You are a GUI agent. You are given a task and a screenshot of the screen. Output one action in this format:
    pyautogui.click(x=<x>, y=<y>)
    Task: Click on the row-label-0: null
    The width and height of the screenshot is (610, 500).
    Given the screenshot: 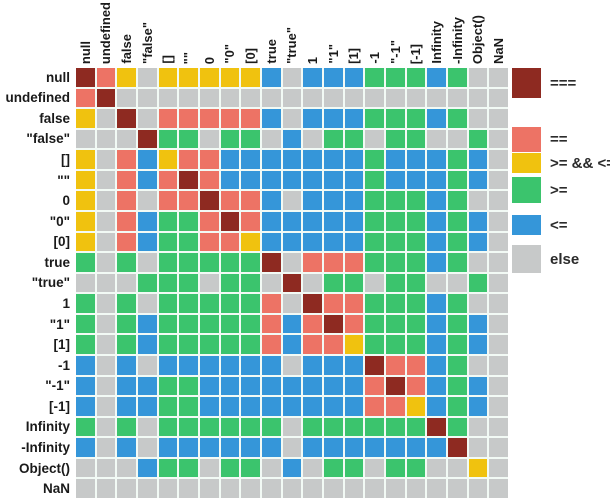 What is the action you would take?
    pyautogui.click(x=58, y=77)
    